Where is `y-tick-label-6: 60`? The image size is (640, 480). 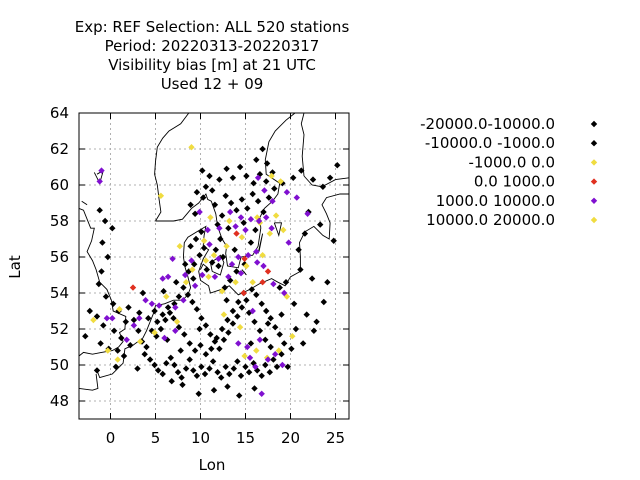
y-tick-label-6: 60 is located at coordinates (59, 185).